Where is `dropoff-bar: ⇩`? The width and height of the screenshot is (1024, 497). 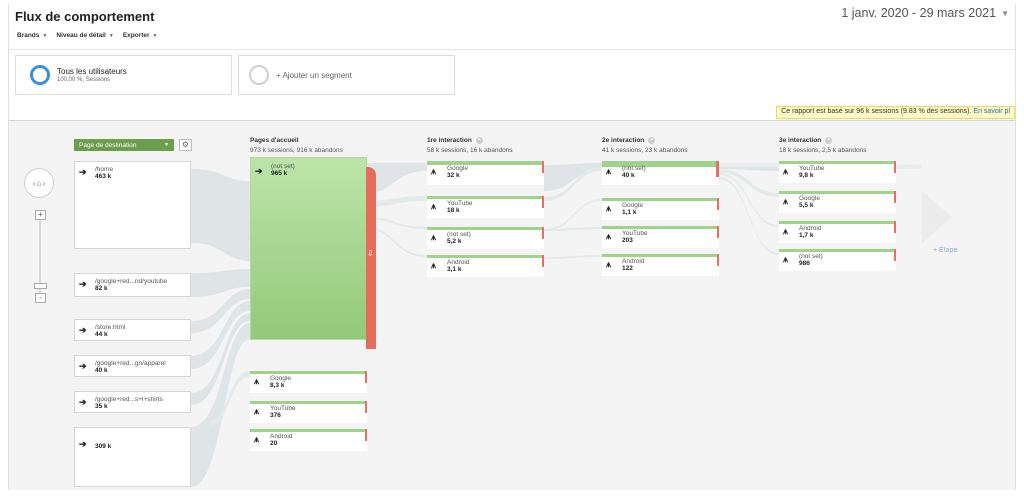 dropoff-bar: ⇩ is located at coordinates (371, 258).